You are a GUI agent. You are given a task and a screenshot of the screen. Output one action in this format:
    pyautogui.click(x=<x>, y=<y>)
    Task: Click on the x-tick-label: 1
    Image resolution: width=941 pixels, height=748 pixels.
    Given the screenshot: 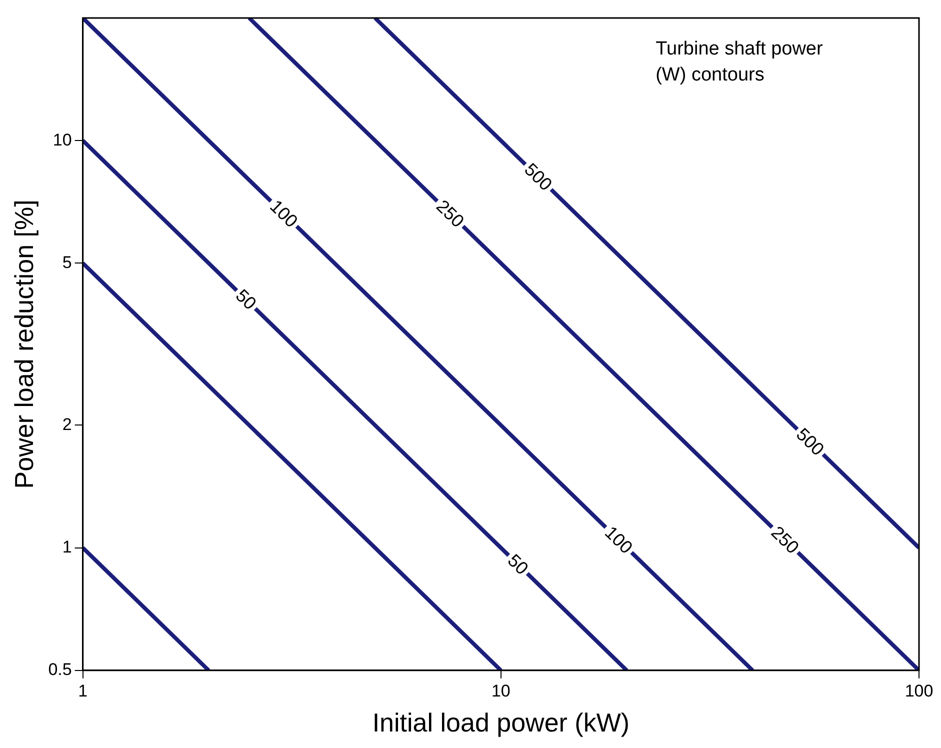 What is the action you would take?
    pyautogui.click(x=83, y=690)
    